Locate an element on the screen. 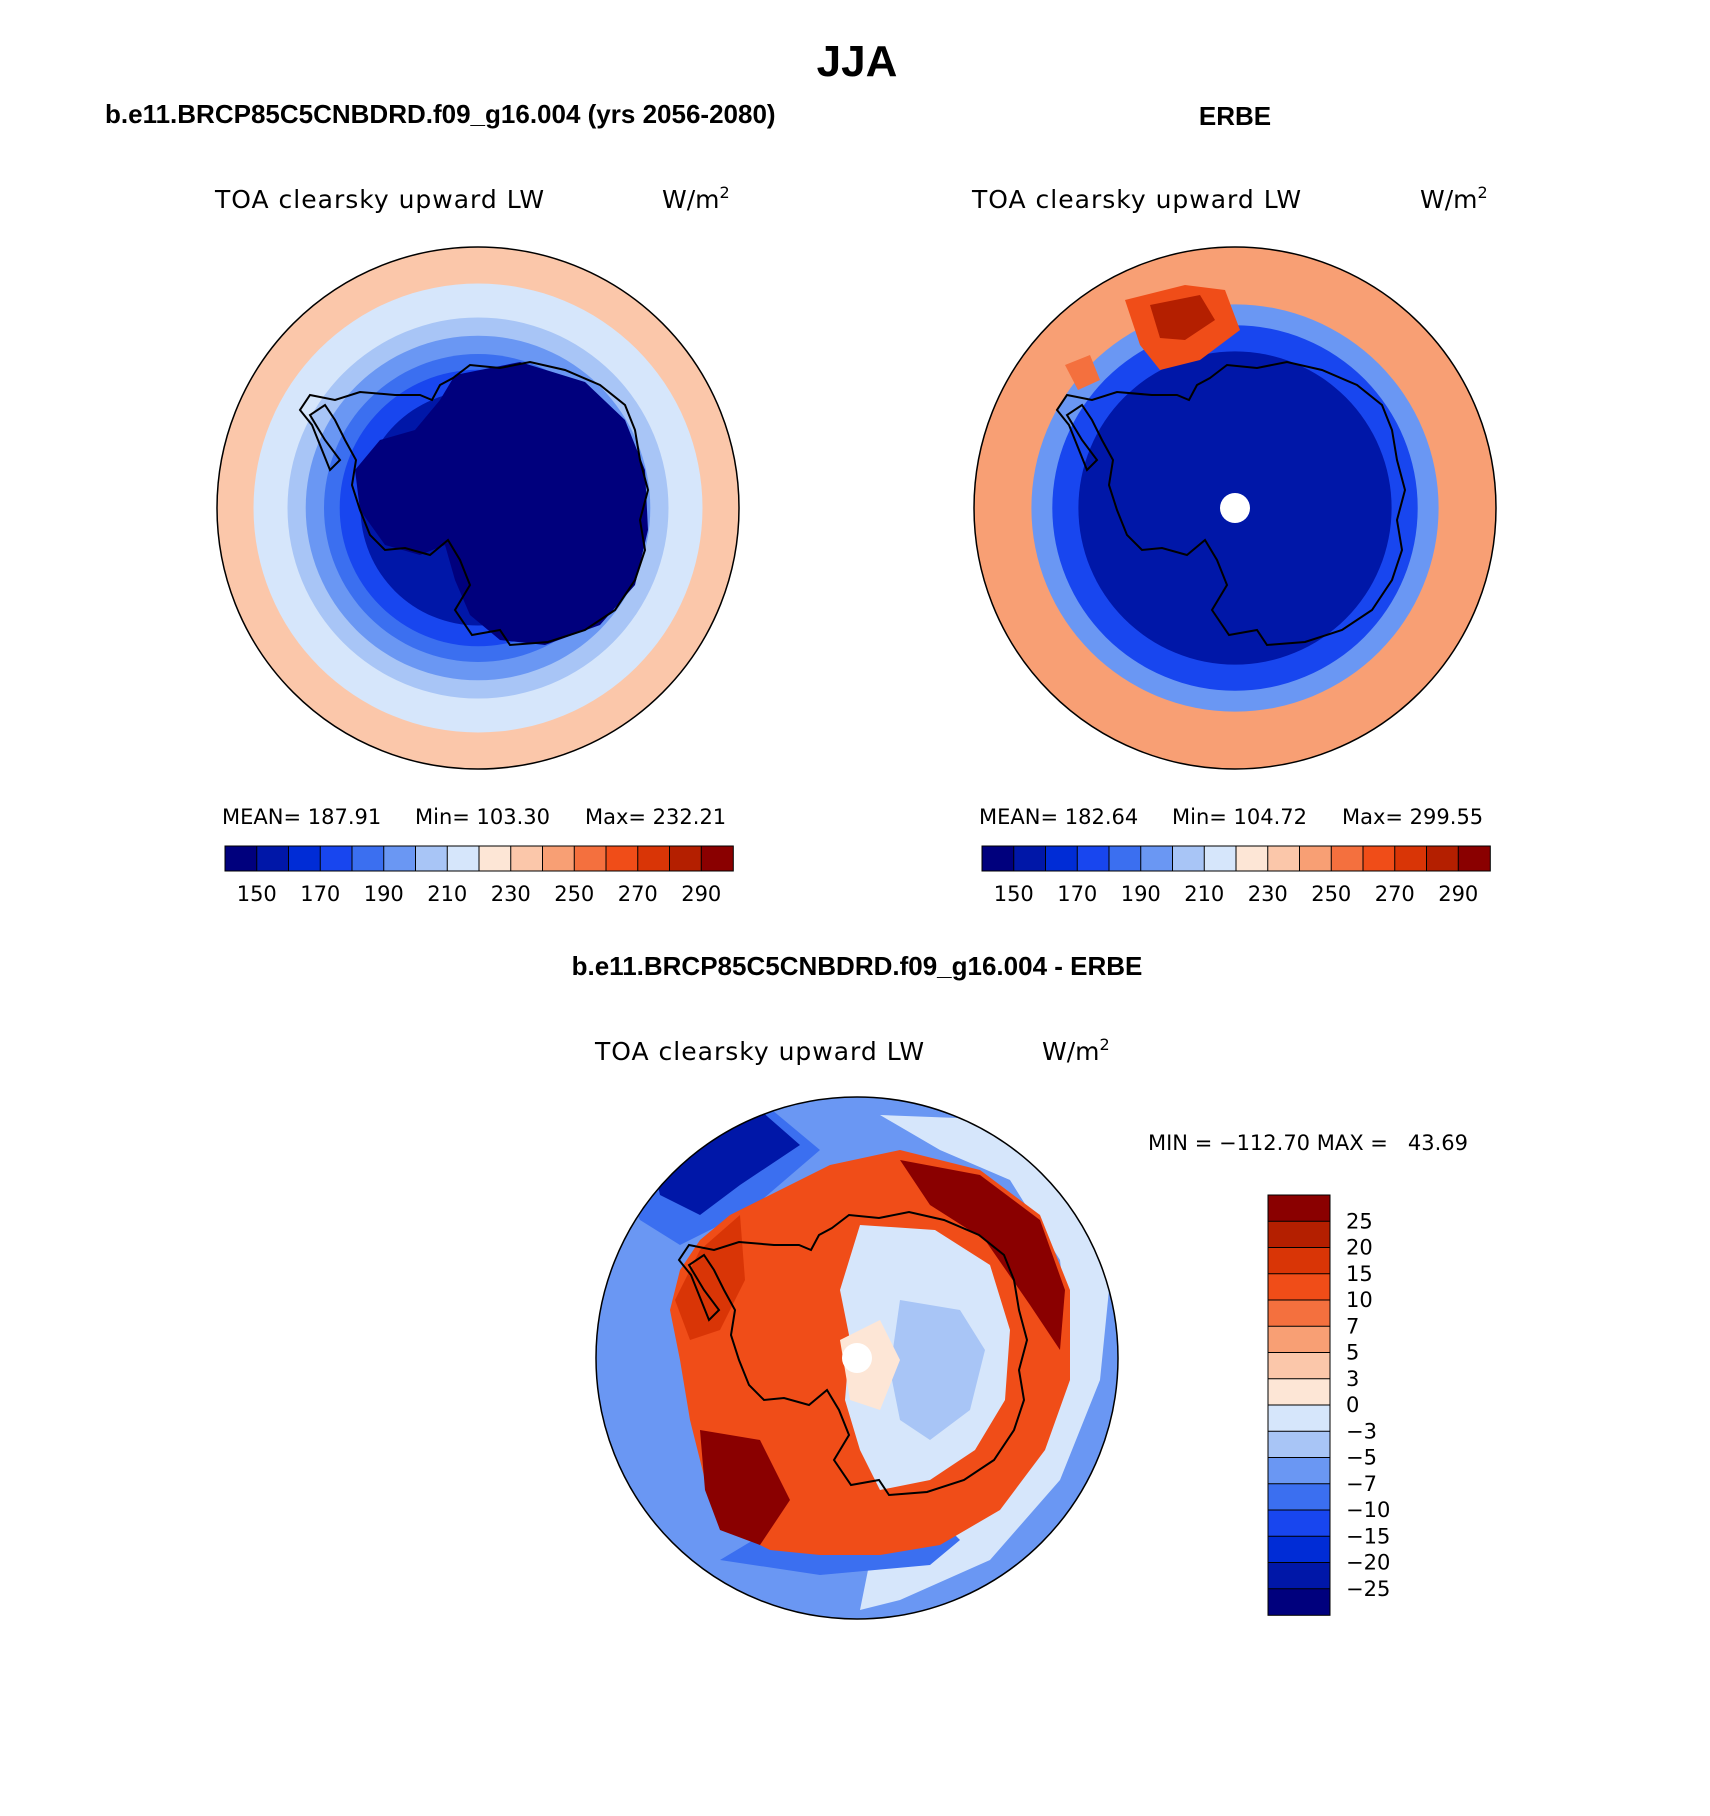 The width and height of the screenshot is (1710, 1816). colorbar-tick-label: 15 is located at coordinates (1359, 1274).